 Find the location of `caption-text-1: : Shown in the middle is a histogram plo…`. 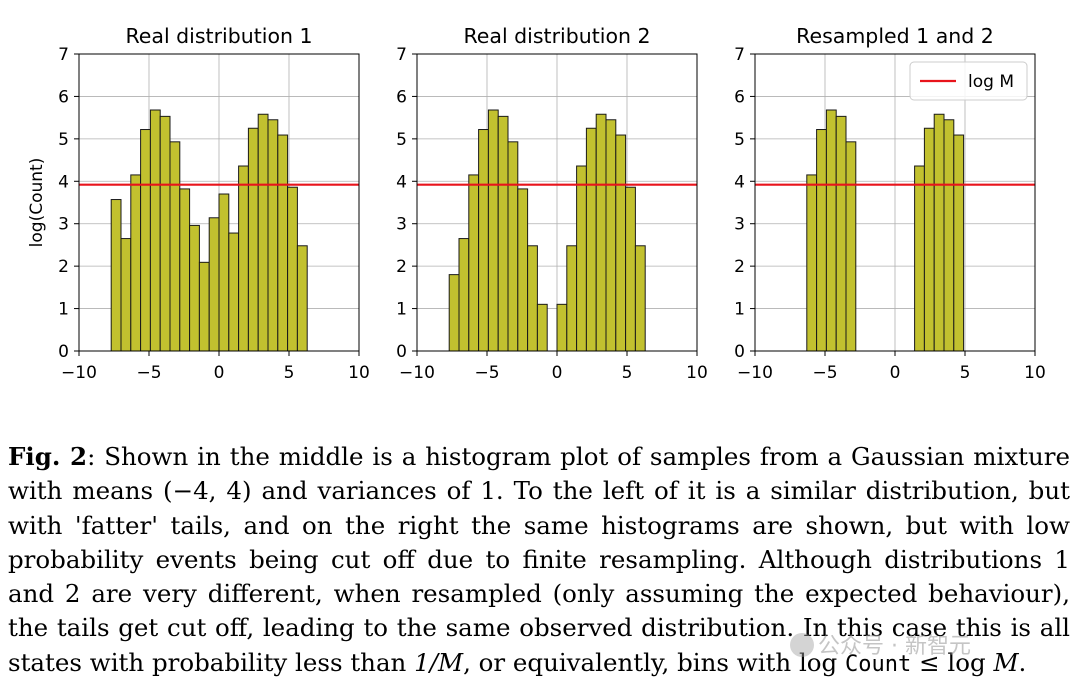

caption-text-1: : Shown in the middle is a histogram plo… is located at coordinates (539, 474).